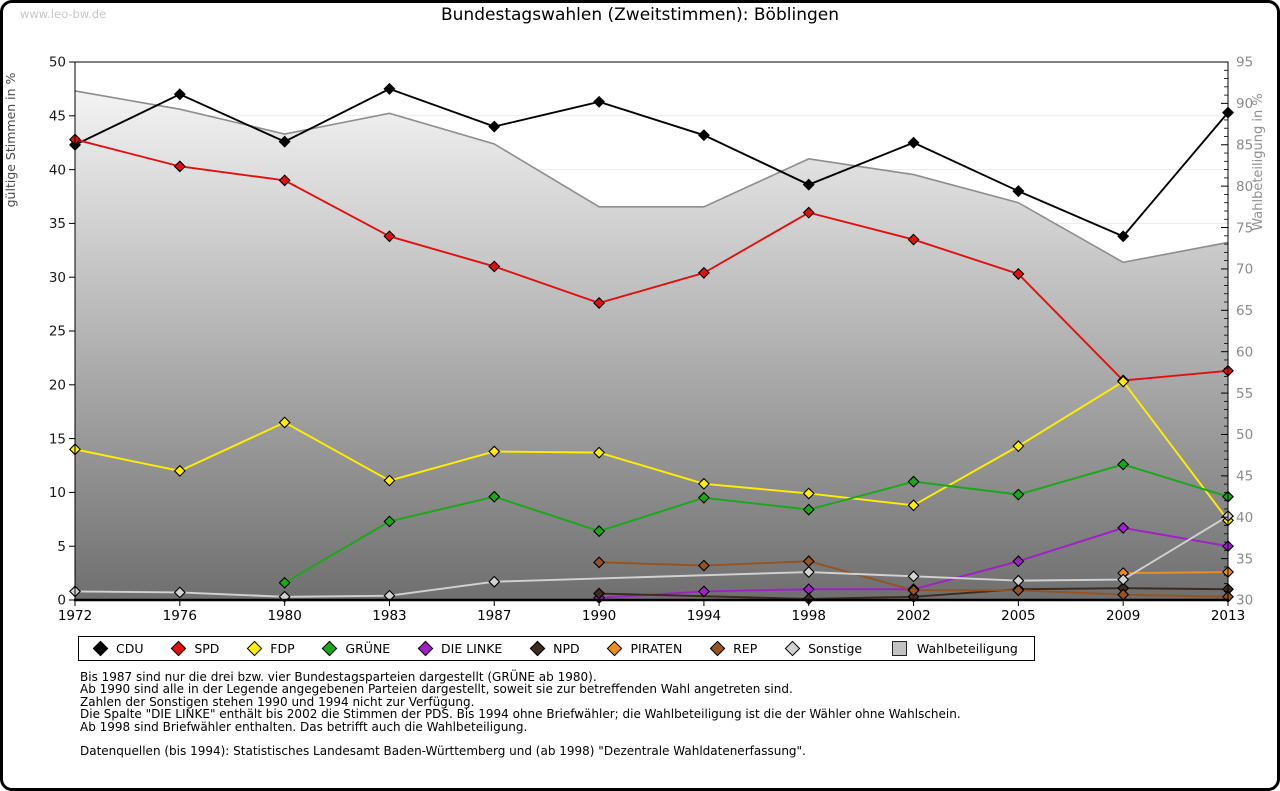 The image size is (1280, 791). Describe the element at coordinates (1244, 311) in the screenshot. I see `svg-text: 65` at that location.